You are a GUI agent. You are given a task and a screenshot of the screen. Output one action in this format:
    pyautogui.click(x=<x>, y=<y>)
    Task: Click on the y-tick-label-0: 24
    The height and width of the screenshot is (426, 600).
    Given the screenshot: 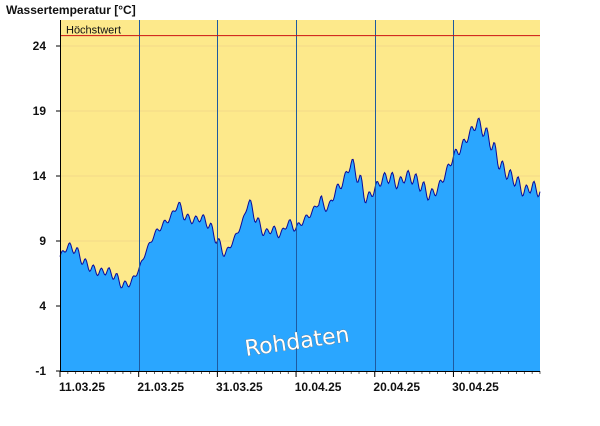 What is the action you would take?
    pyautogui.click(x=40, y=46)
    